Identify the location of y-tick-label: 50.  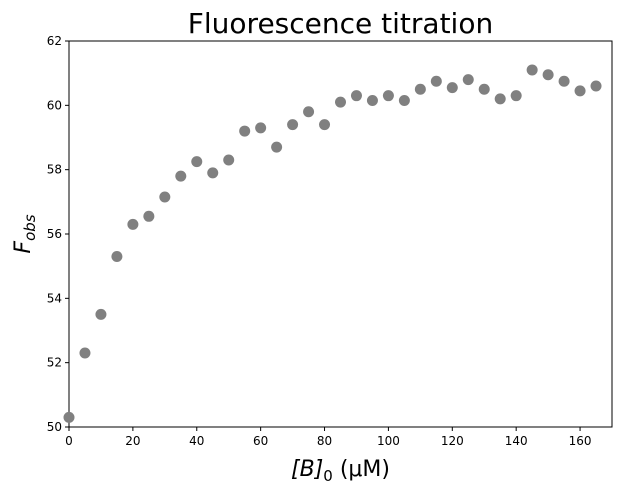
(54, 427).